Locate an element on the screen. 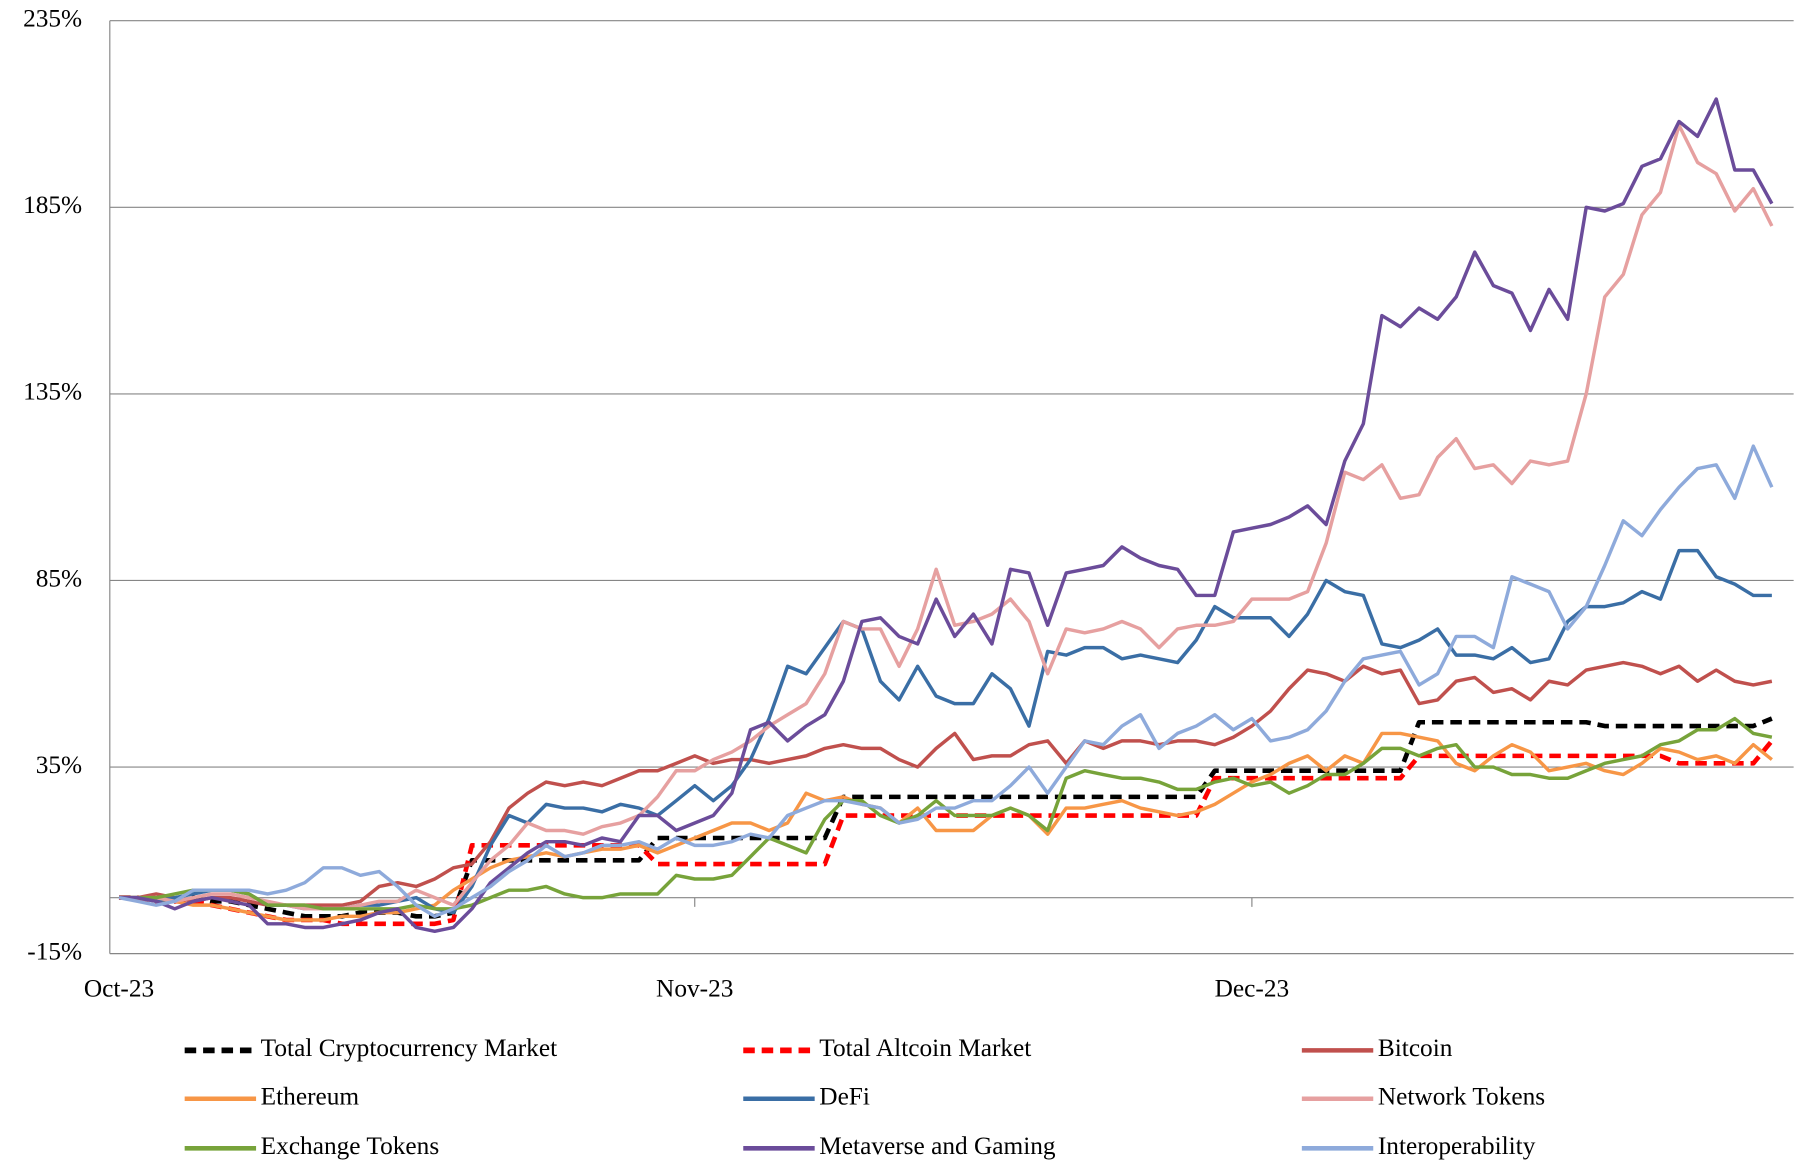 The image size is (1809, 1169). y-tick-label: 235% is located at coordinates (52, 19).